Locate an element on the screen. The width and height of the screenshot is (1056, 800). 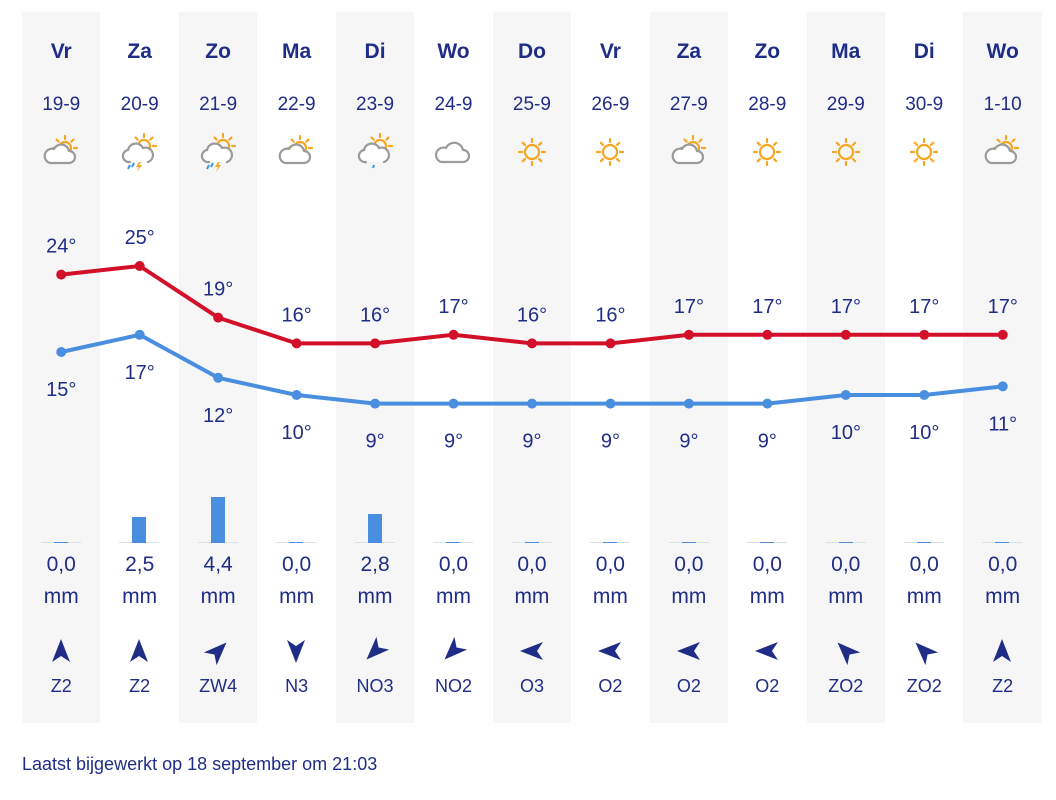
precip-amount: 2,5 is located at coordinates (140, 564).